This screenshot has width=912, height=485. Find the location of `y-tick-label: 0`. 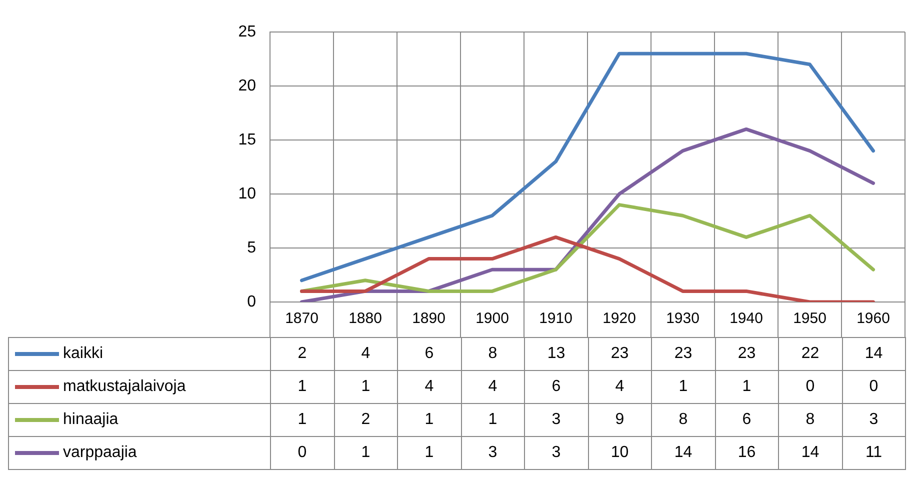

y-tick-label: 0 is located at coordinates (251, 301).